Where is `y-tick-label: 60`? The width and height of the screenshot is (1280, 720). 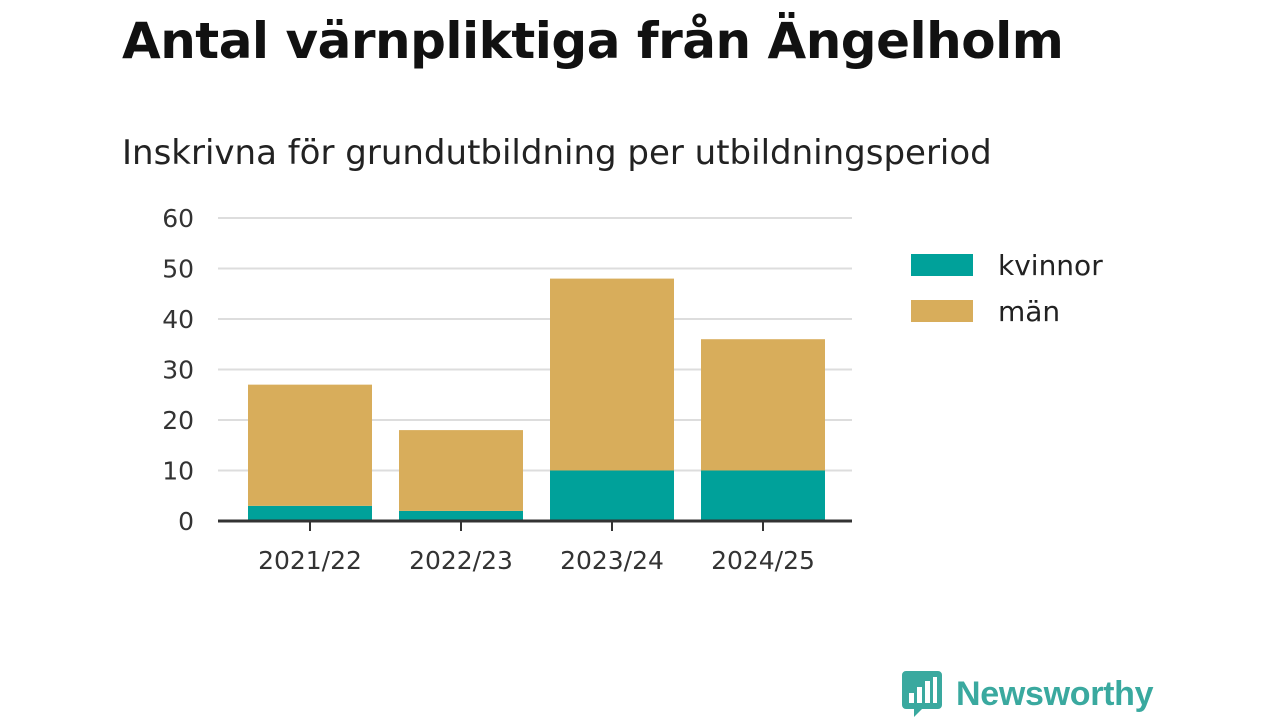
y-tick-label: 60 is located at coordinates (178, 218).